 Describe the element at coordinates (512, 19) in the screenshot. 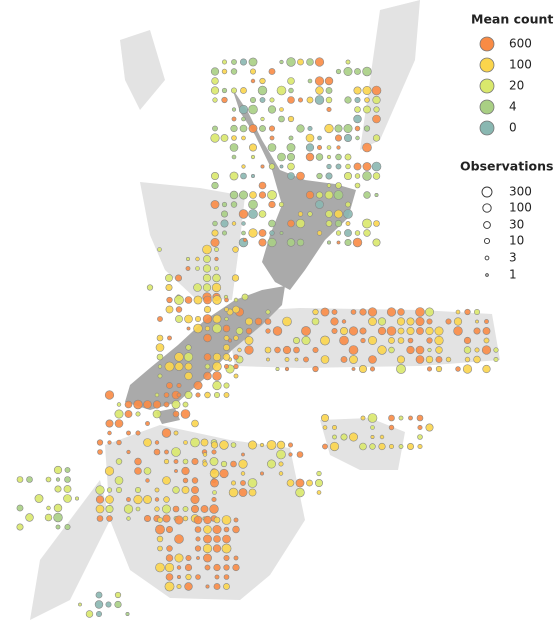

I see `legend-title: Mean count` at that location.